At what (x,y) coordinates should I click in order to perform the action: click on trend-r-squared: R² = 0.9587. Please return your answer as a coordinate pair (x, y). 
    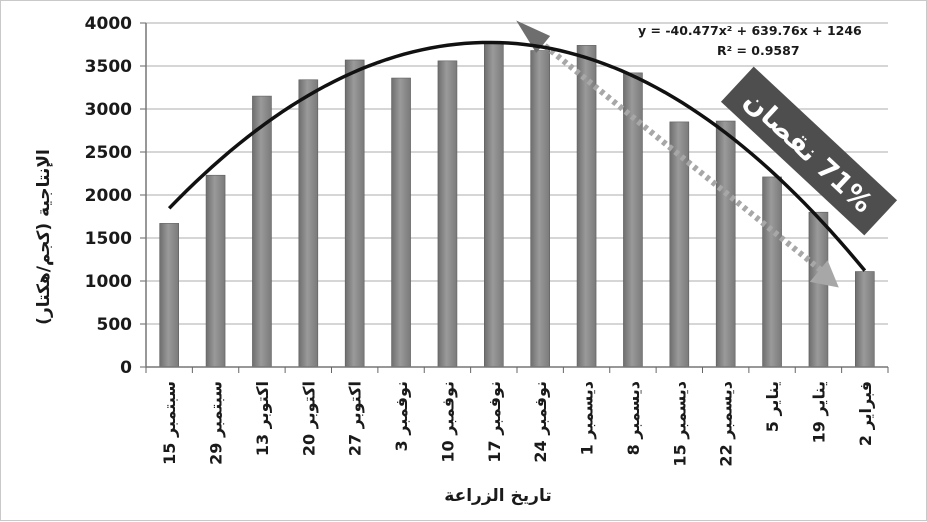
    Looking at the image, I should click on (758, 50).